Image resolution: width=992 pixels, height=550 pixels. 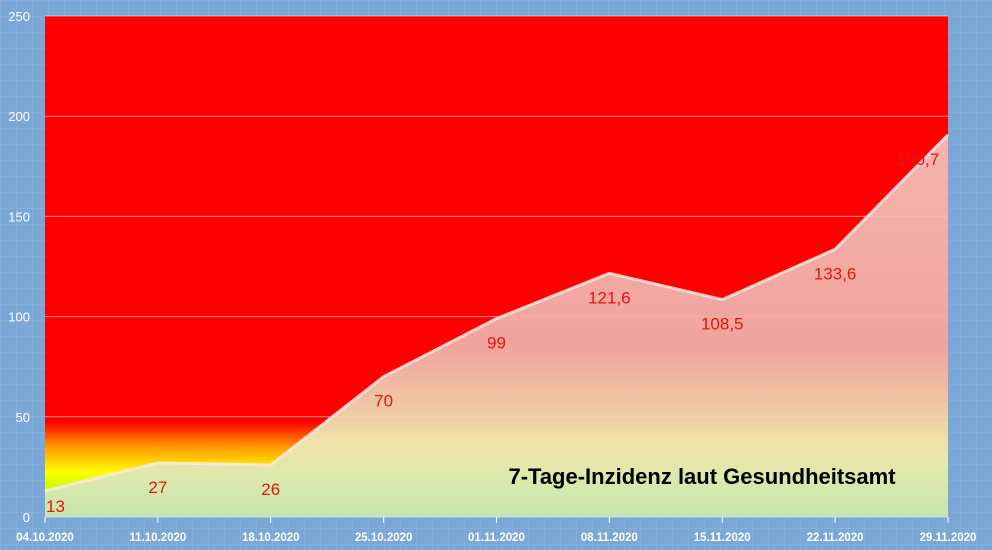 I want to click on data-label: 27, so click(x=157, y=487).